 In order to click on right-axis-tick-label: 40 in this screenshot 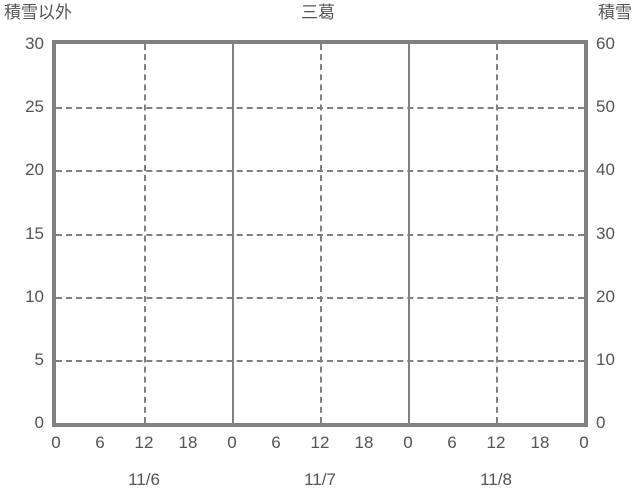, I will do `click(605, 170)`.